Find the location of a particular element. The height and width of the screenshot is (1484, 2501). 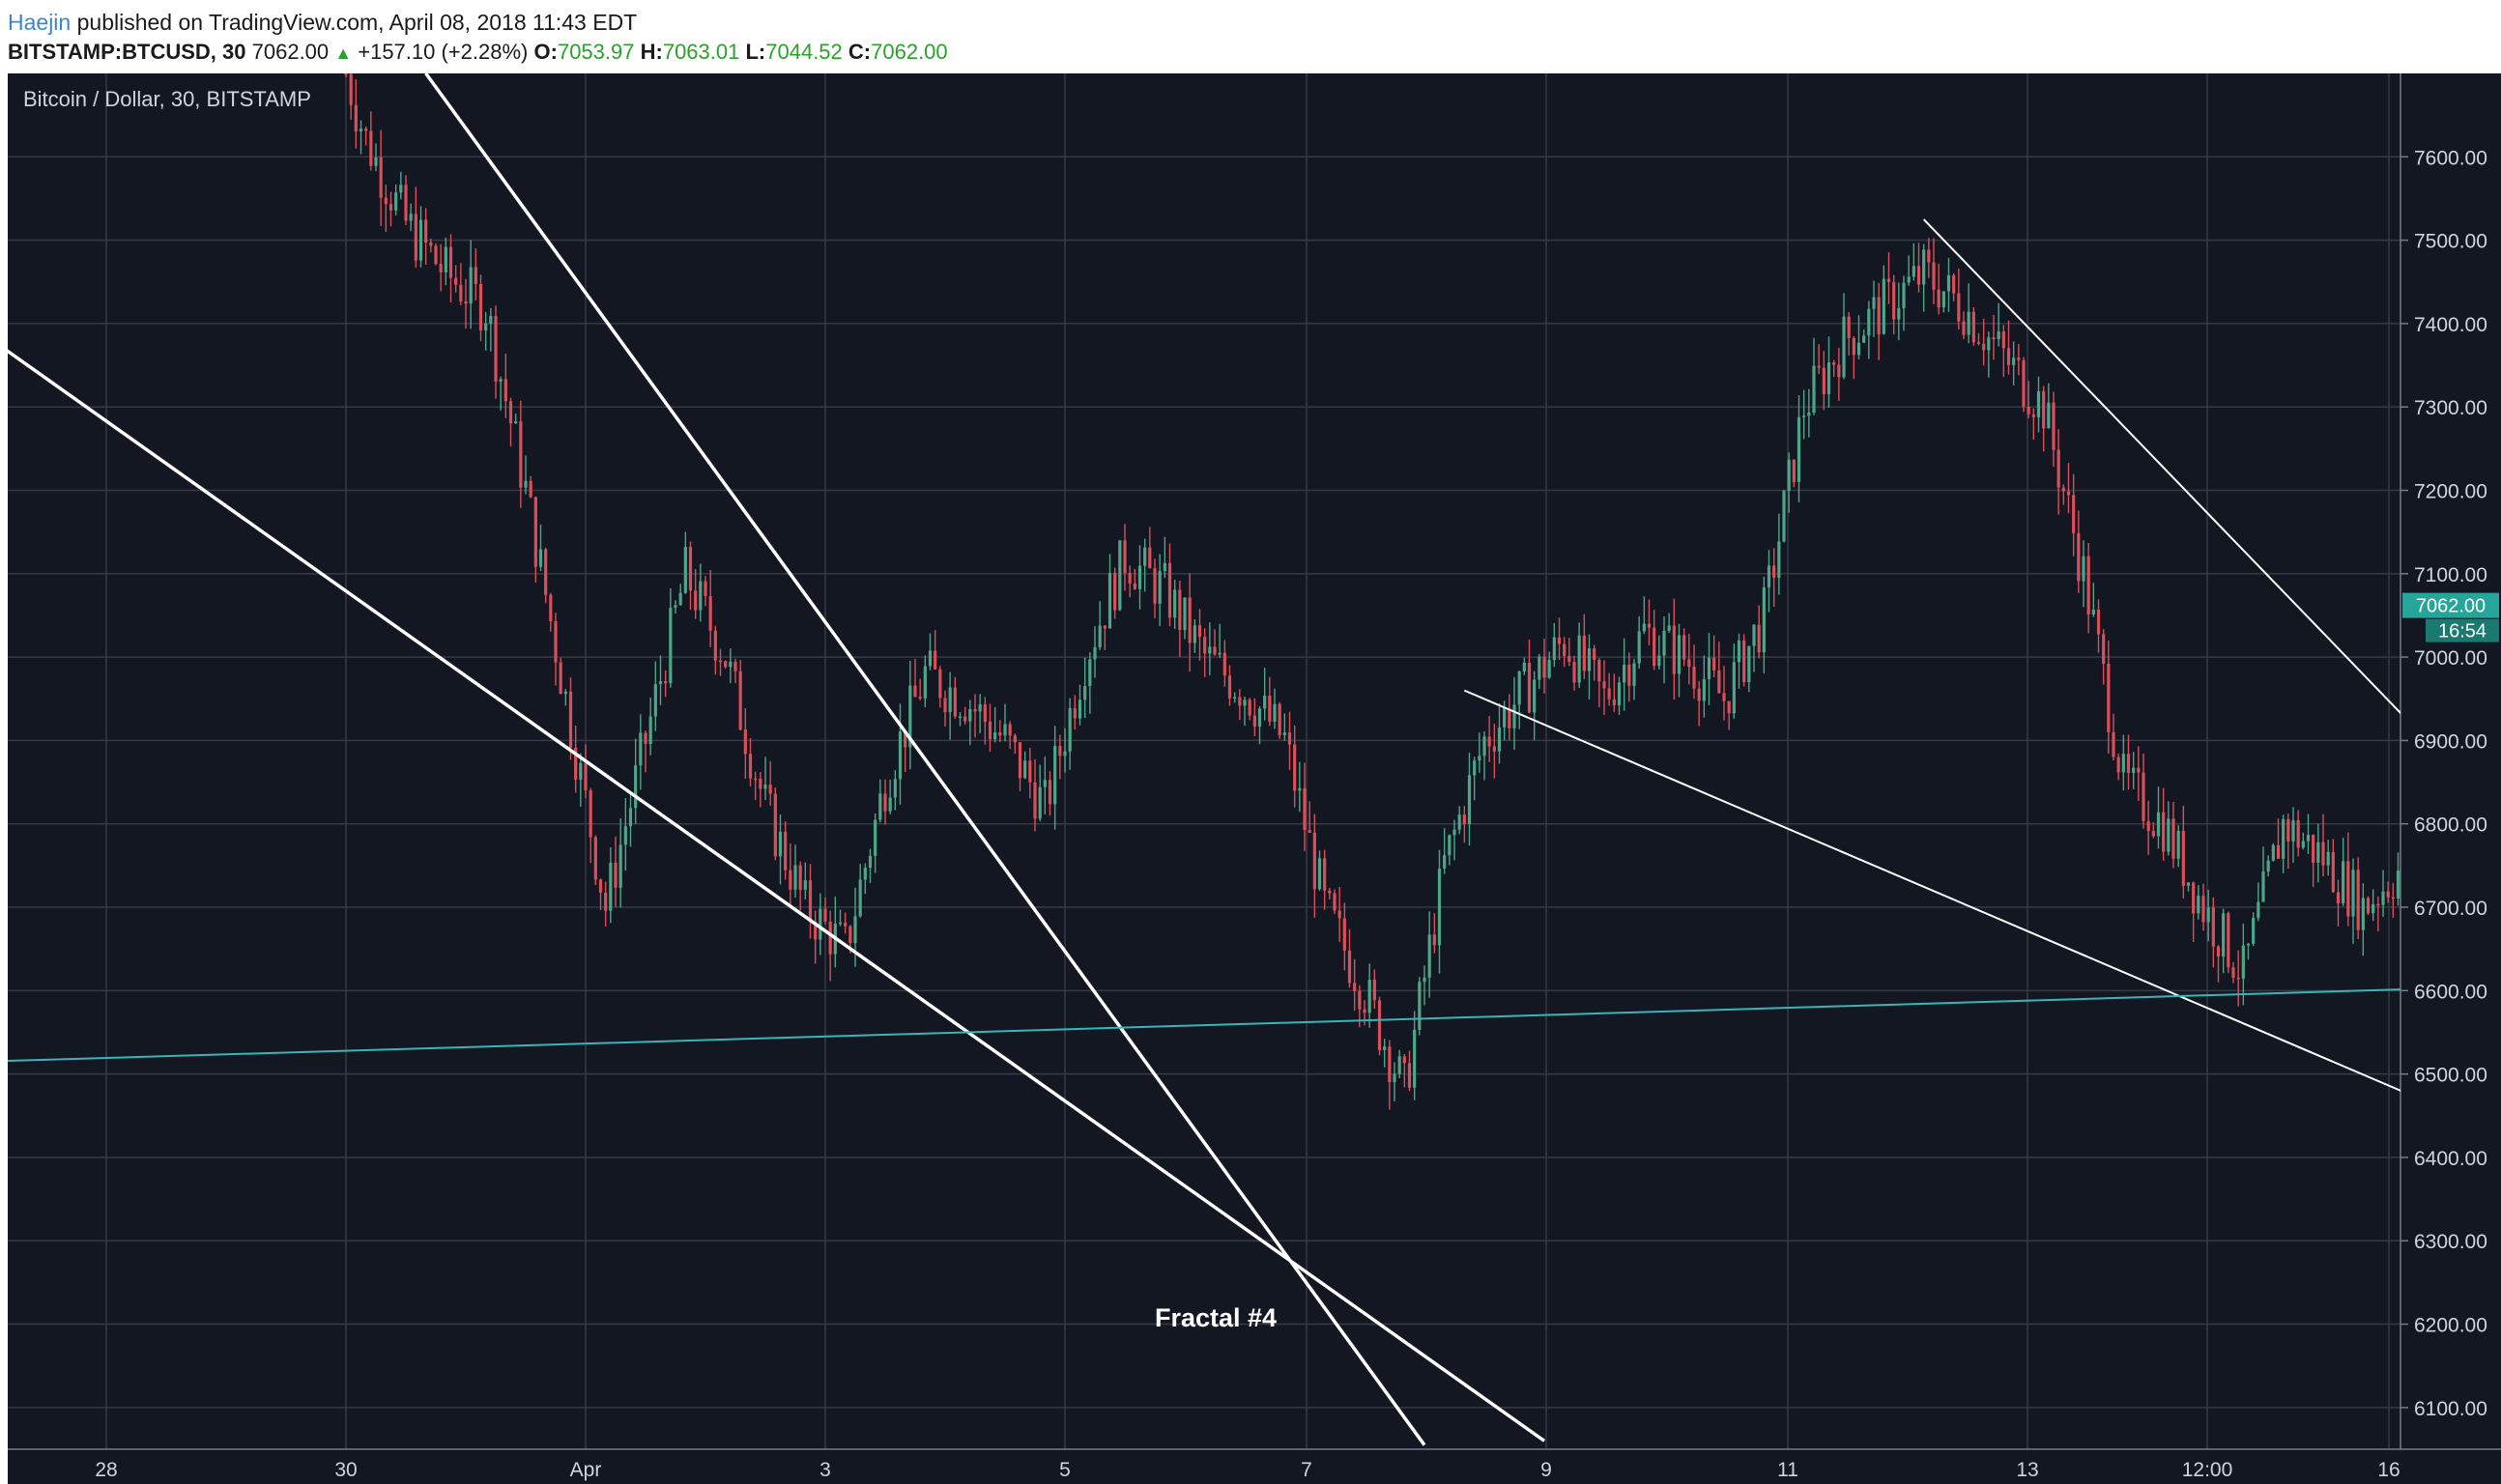

y-tick-label: 7600.00 is located at coordinates (2450, 158).